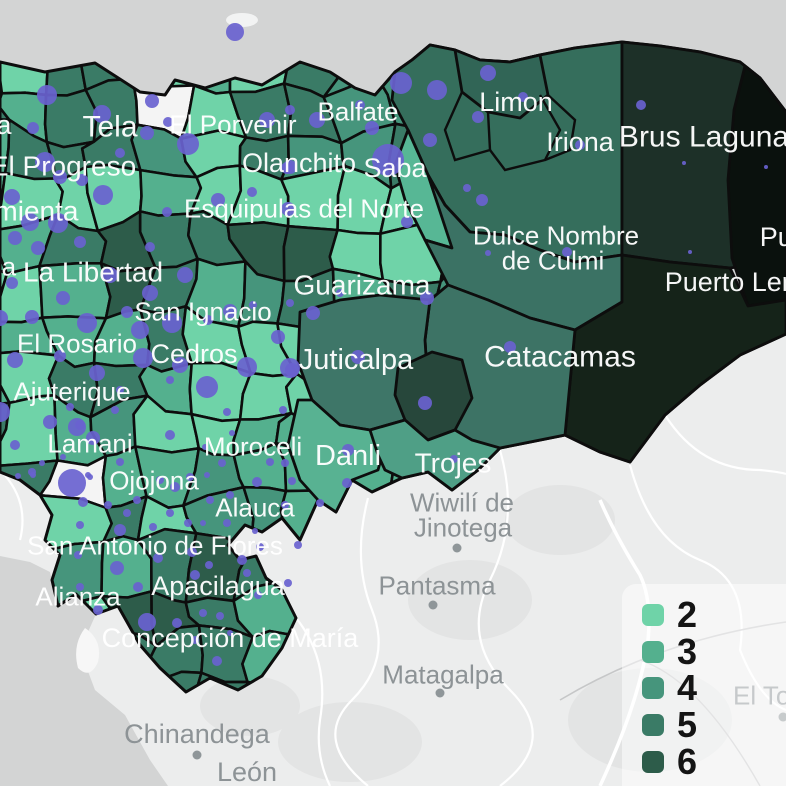  I want to click on municipality-region-trojes, so click(435, 455).